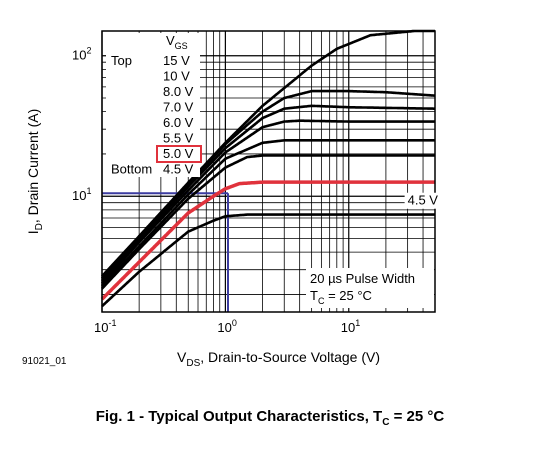  What do you see at coordinates (268, 260) in the screenshot?
I see `series-line-4-5-V` at bounding box center [268, 260].